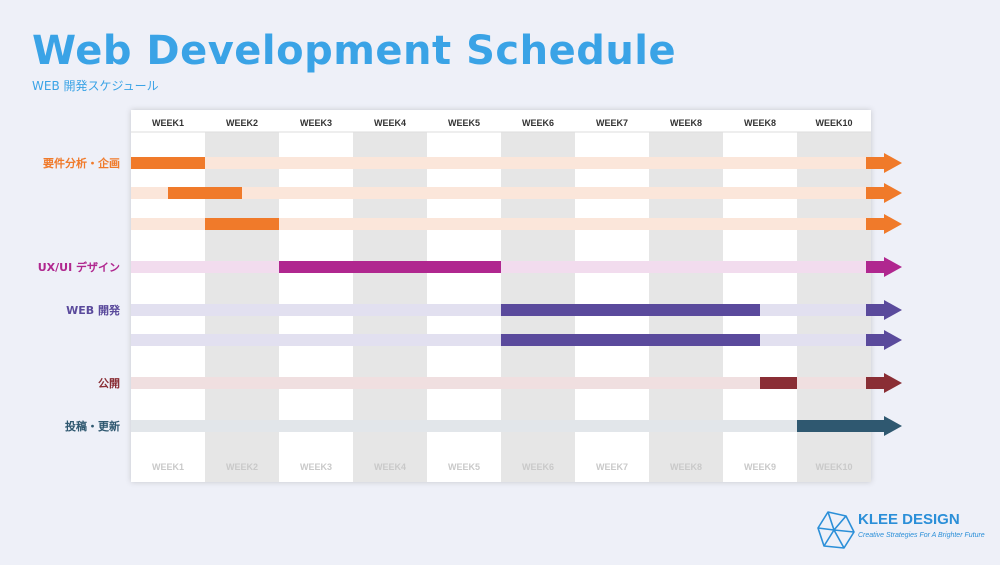 This screenshot has width=1000, height=565. I want to click on week-label-bottom: WEEK2, so click(242, 467).